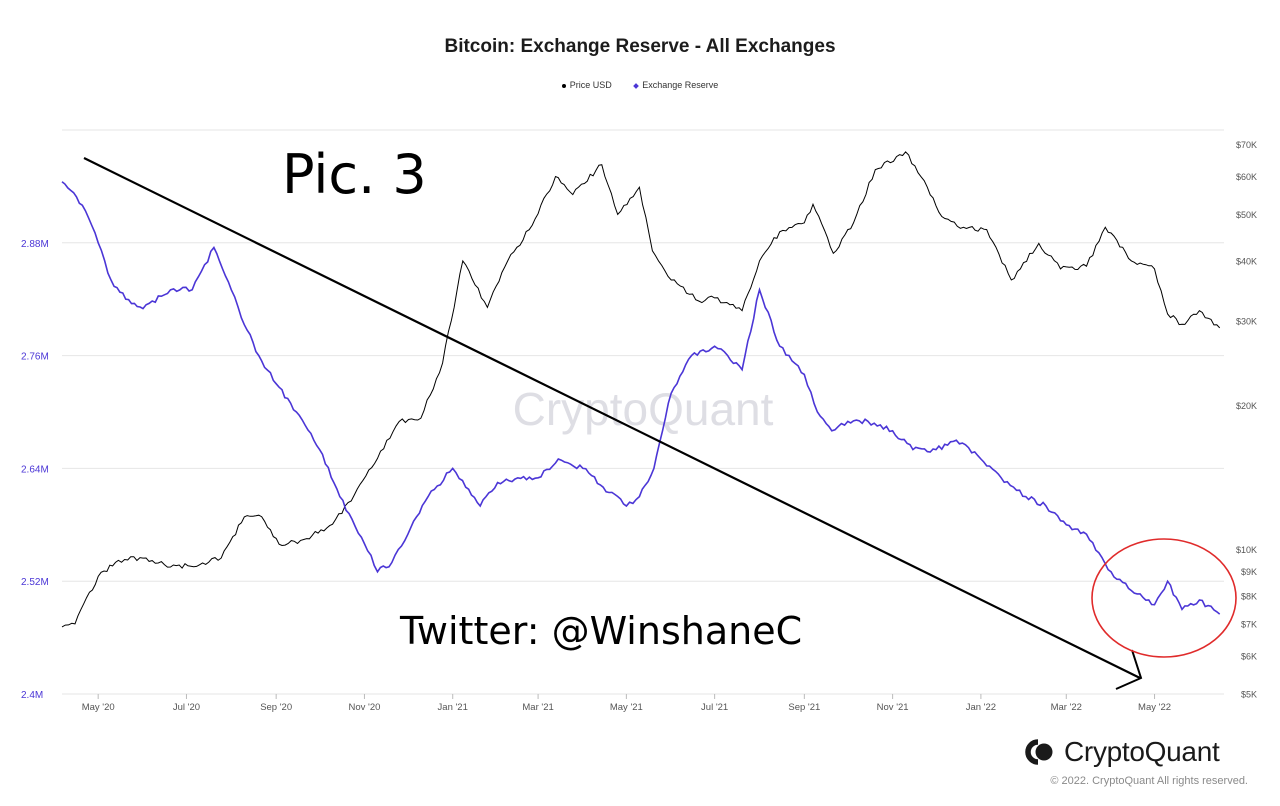 The height and width of the screenshot is (806, 1280). What do you see at coordinates (626, 707) in the screenshot?
I see `x-tick-label: May '21` at bounding box center [626, 707].